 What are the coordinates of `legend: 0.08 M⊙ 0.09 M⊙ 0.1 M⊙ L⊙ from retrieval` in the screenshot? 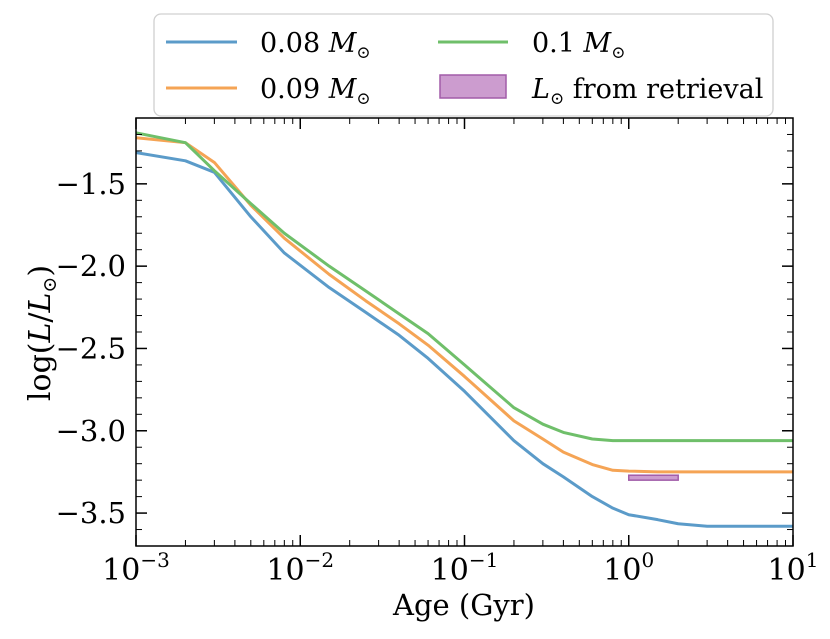 It's located at (463, 65).